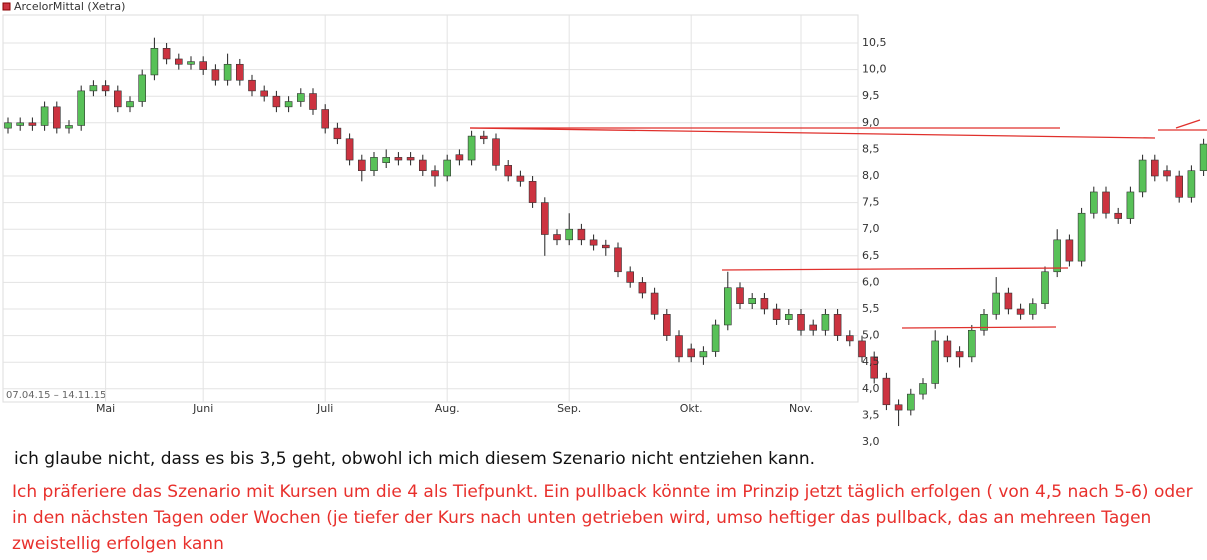 This screenshot has height=560, width=1207. I want to click on y-tick-label: 5,5, so click(871, 308).